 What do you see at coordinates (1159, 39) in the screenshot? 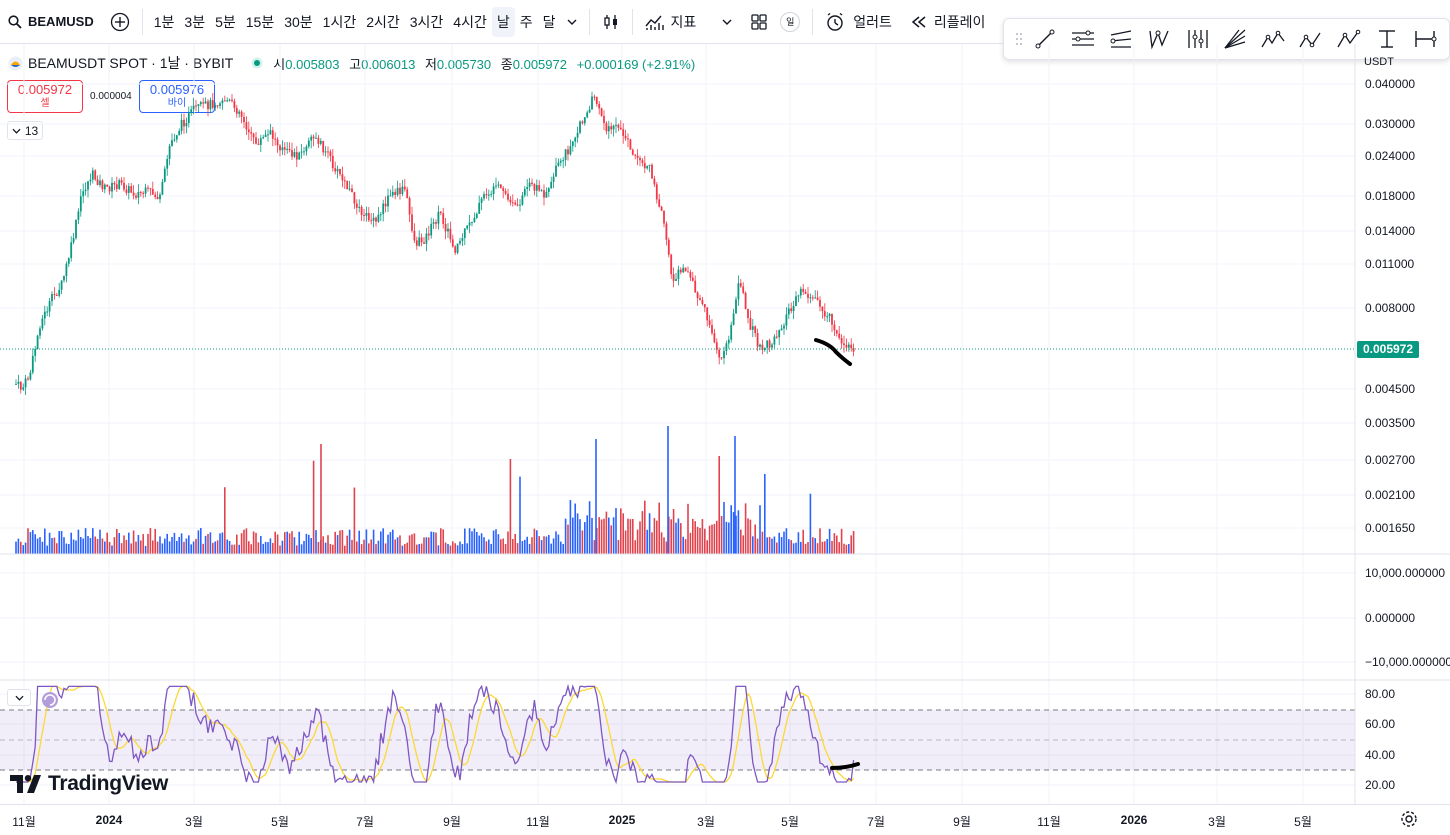
I see `pitchfork-icon` at bounding box center [1159, 39].